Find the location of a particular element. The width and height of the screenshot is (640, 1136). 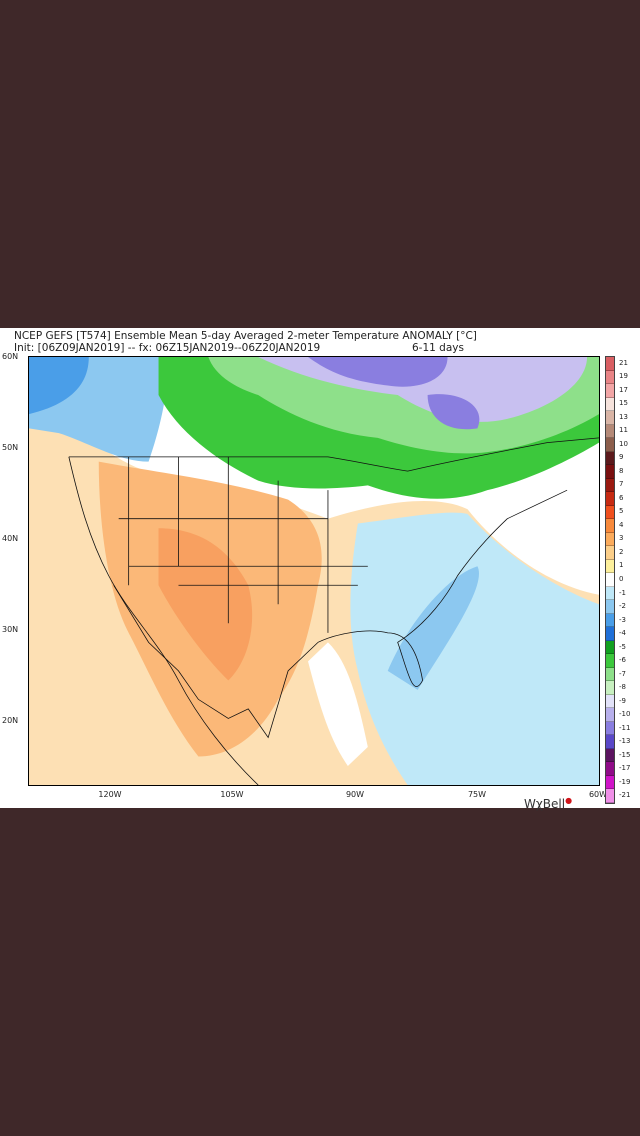

colorbar-label: -3 is located at coordinates (622, 619).